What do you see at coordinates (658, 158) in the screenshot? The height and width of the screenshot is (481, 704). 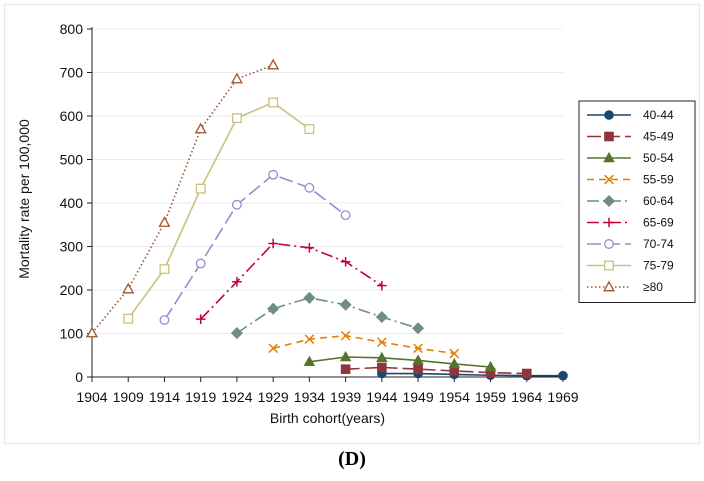 I see `legend-label: 50-54` at bounding box center [658, 158].